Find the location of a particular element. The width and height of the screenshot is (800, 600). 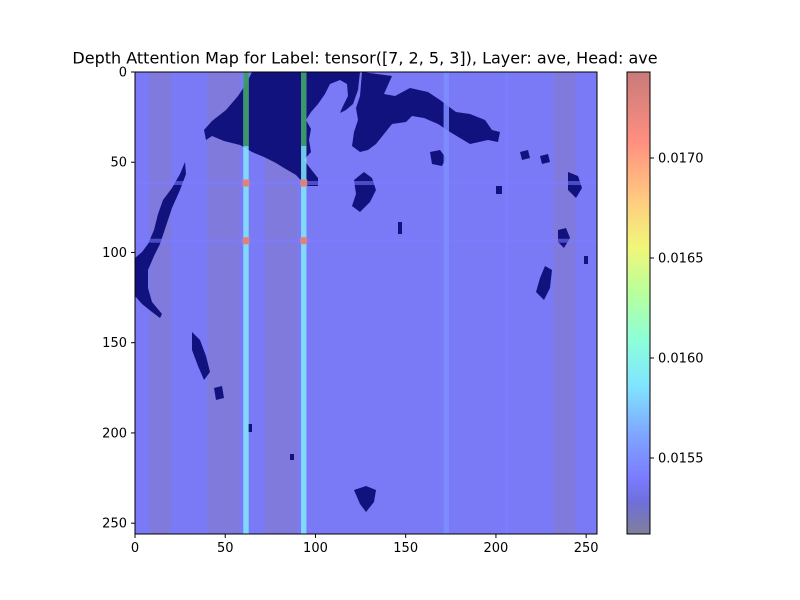

y-tick-label-2: 100 is located at coordinates (114, 253).